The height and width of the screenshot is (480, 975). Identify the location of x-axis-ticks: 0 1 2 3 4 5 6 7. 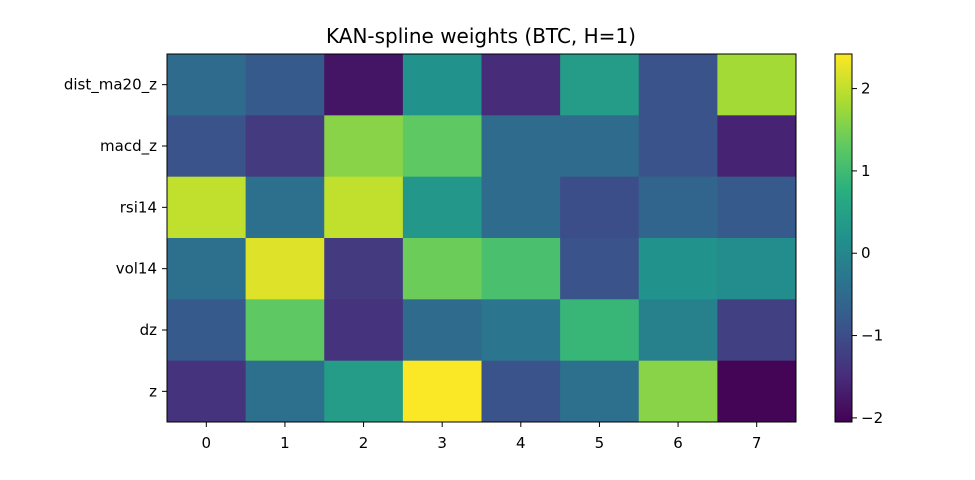
(482, 437).